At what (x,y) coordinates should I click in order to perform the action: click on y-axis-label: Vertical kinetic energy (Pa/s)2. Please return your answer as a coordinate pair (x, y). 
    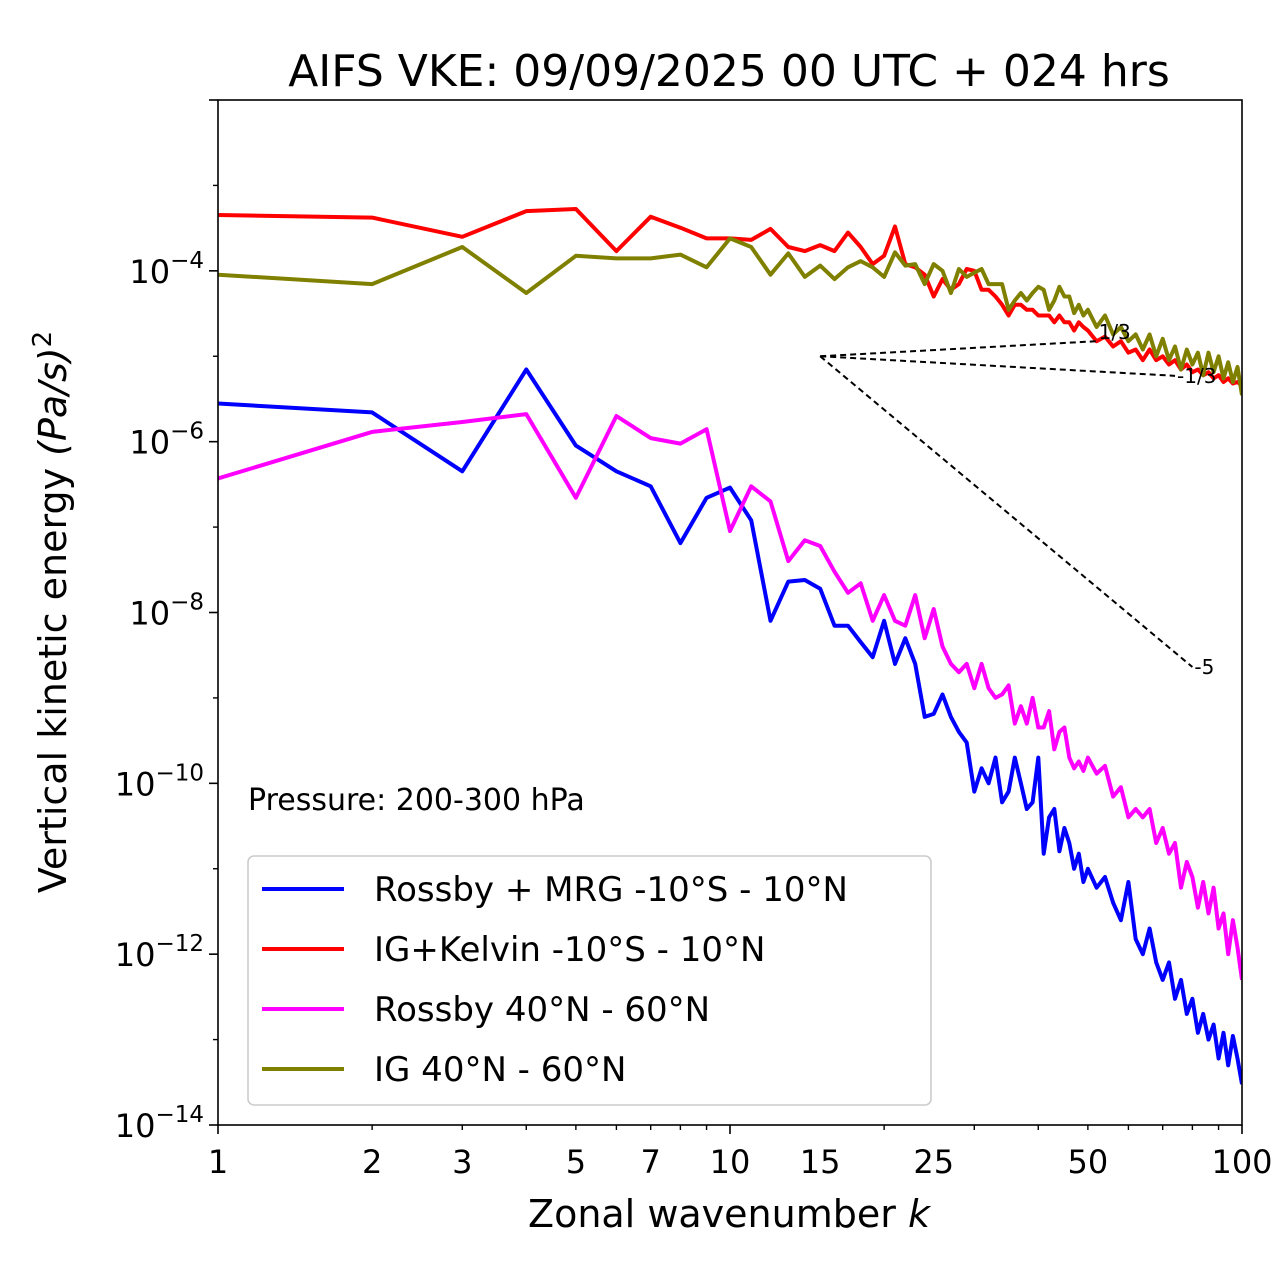
    Looking at the image, I should click on (51, 612).